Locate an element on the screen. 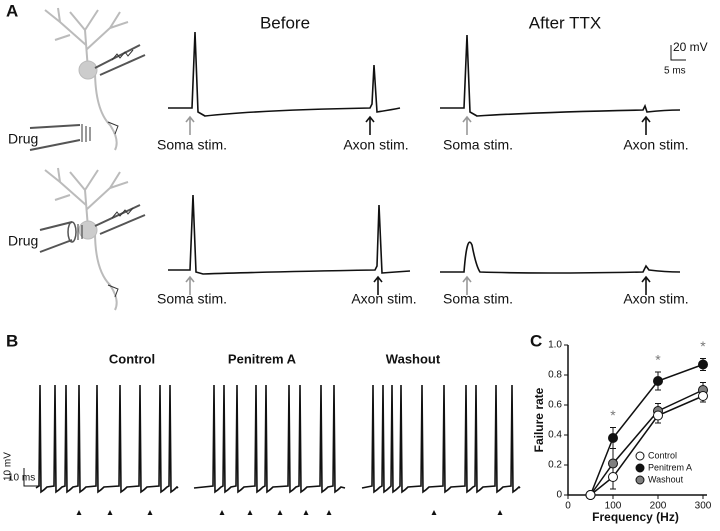 The height and width of the screenshot is (531, 720). x-tick-label: 200 is located at coordinates (658, 506).